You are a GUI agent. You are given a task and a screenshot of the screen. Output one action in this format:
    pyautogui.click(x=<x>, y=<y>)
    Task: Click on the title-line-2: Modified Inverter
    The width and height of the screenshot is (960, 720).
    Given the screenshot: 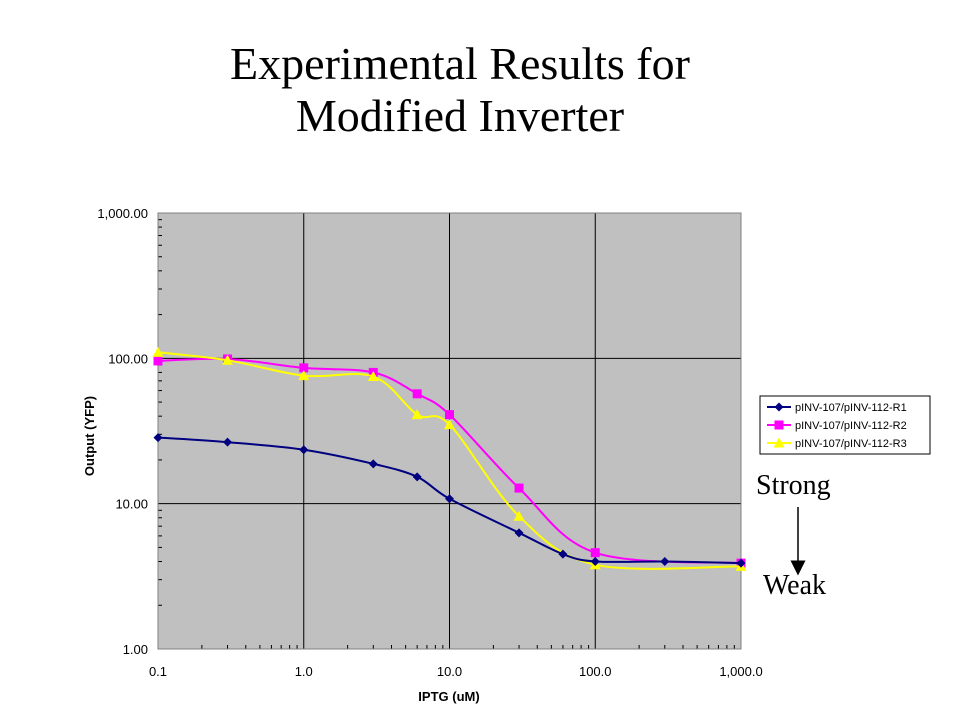 What is the action you would take?
    pyautogui.click(x=460, y=115)
    